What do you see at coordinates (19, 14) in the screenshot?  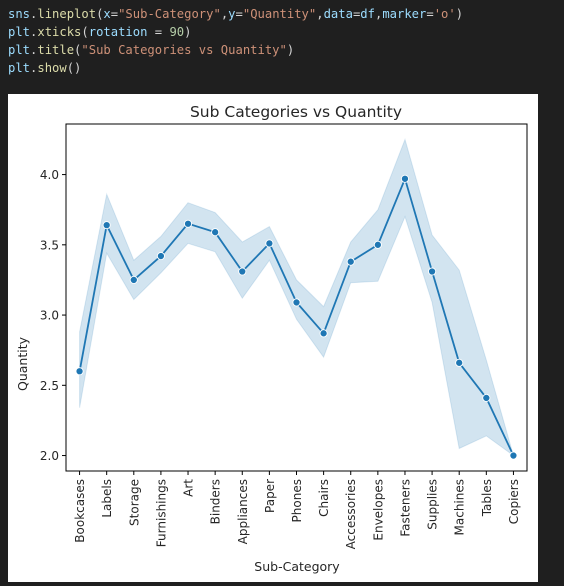 I see `code-token: sns` at bounding box center [19, 14].